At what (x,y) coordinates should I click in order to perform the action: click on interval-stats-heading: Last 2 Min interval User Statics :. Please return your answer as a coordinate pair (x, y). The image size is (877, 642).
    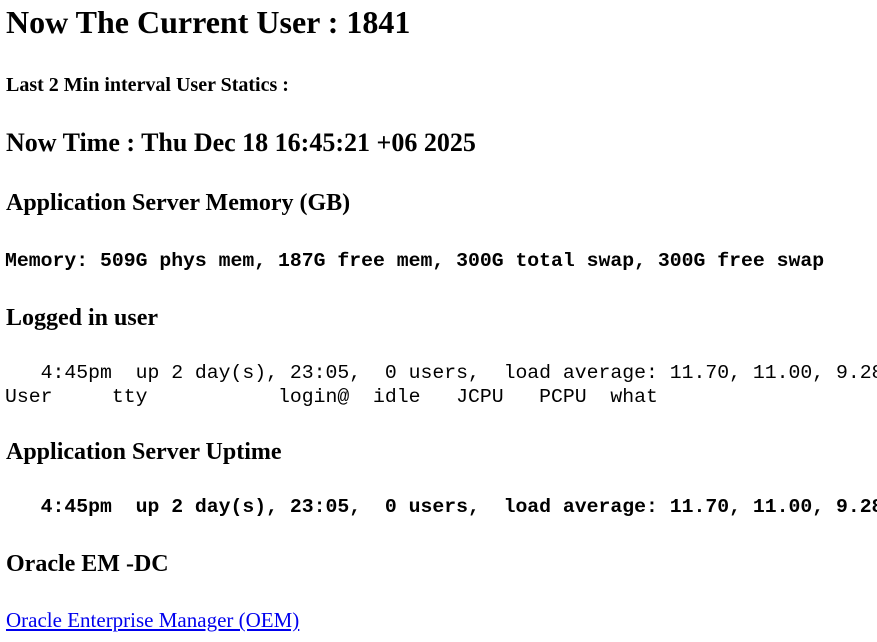
    Looking at the image, I should click on (147, 85).